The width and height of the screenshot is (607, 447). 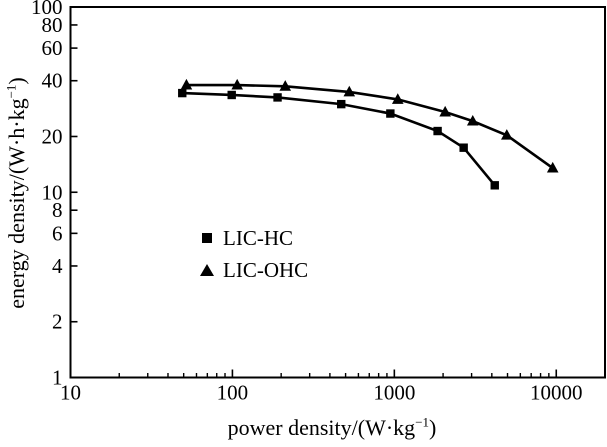 What do you see at coordinates (57, 233) in the screenshot?
I see `svg-text: 6` at bounding box center [57, 233].